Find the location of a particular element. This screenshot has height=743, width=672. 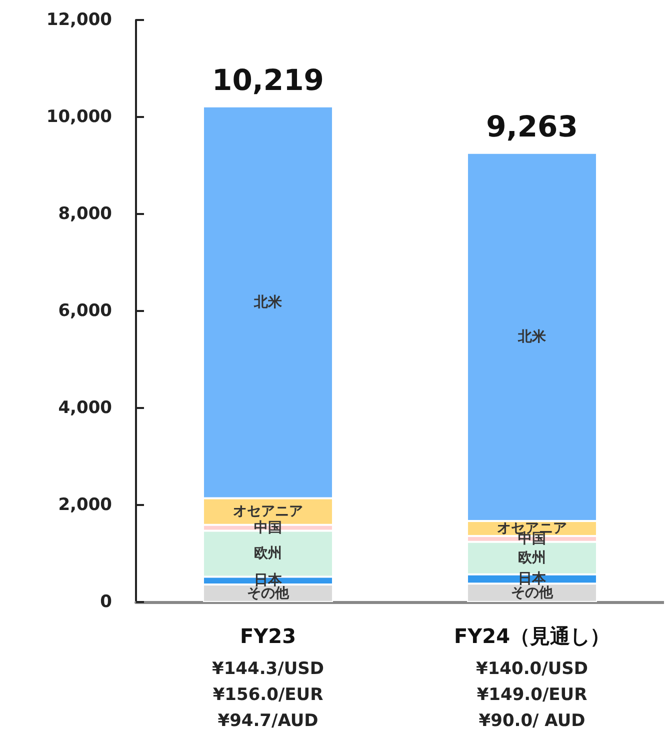

y-tick-label: 0 is located at coordinates (106, 602).